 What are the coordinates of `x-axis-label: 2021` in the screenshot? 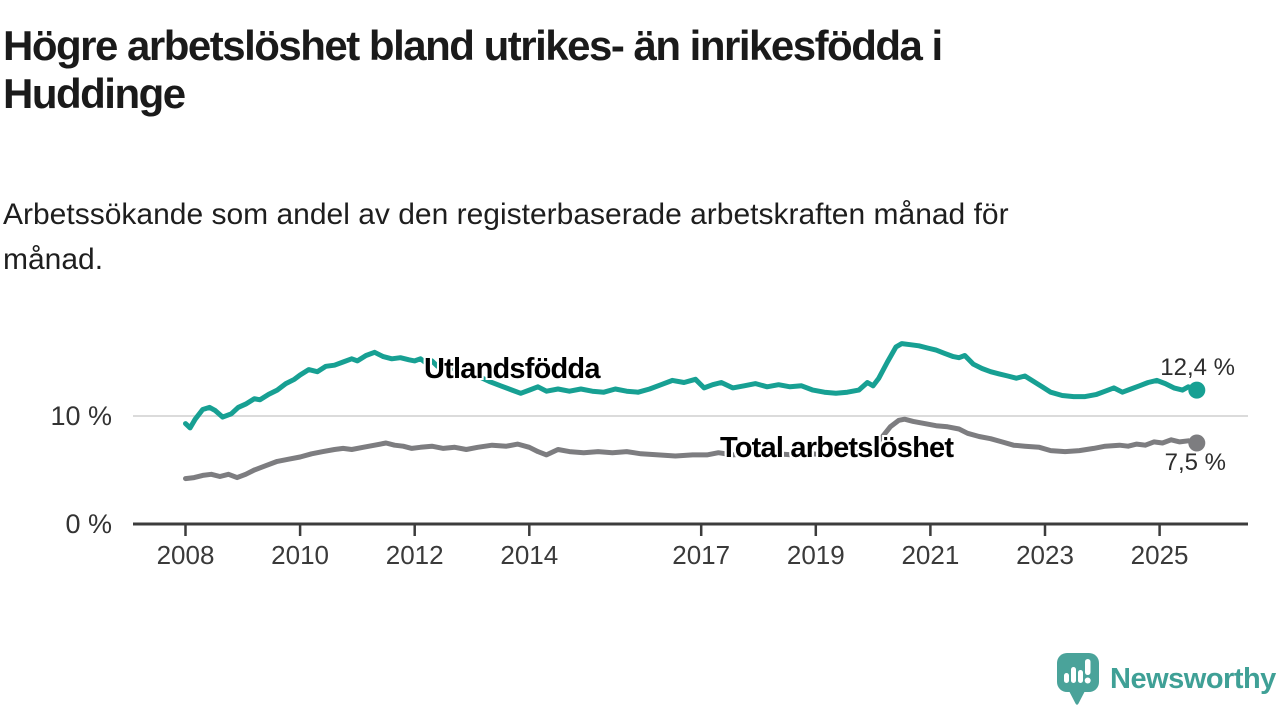 It's located at (930, 555).